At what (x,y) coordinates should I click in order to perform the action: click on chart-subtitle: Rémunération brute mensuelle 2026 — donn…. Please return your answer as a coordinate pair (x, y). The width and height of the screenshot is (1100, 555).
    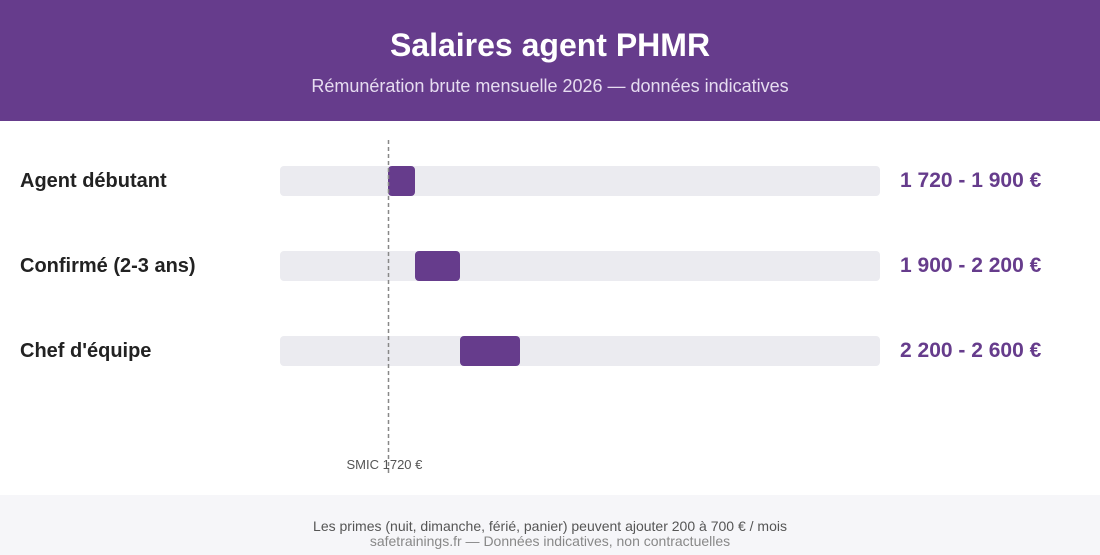
    Looking at the image, I should click on (550, 86).